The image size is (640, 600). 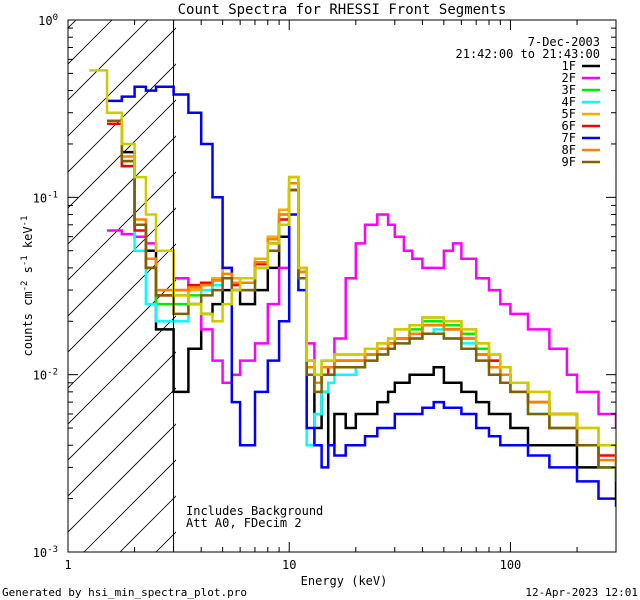 I want to click on y-tick-label: 10-2, so click(x=45, y=375).